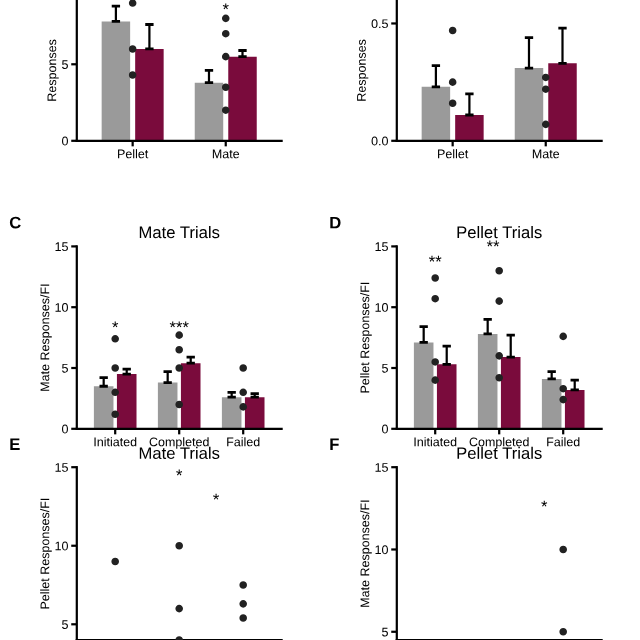  Describe the element at coordinates (15, 444) in the screenshot. I see `text: E` at that location.